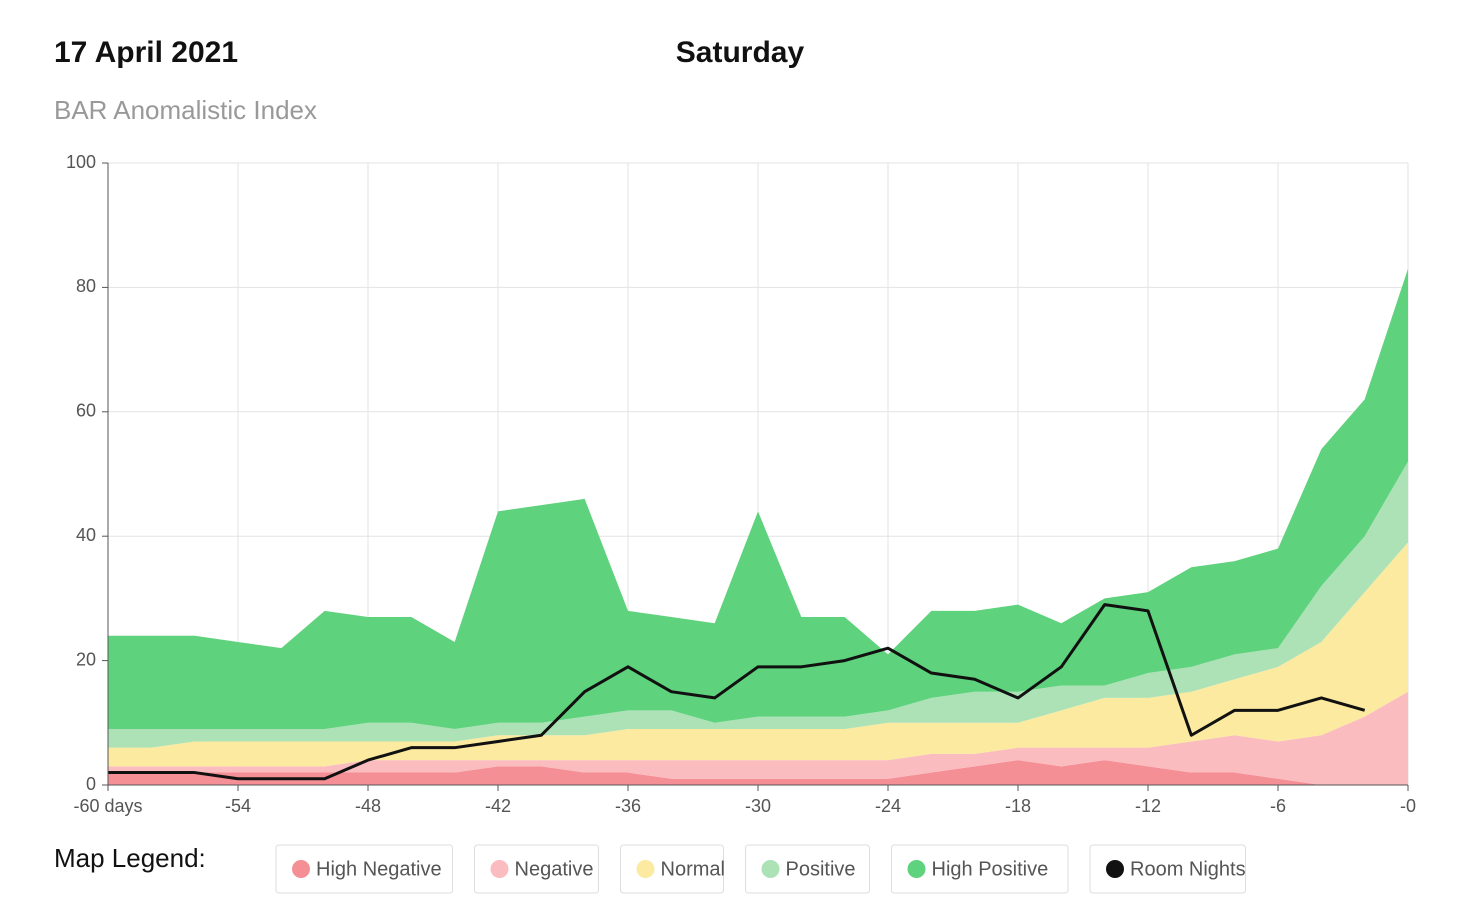 The height and width of the screenshot is (910, 1458). What do you see at coordinates (1408, 806) in the screenshot?
I see `x-tick-label: -0` at bounding box center [1408, 806].